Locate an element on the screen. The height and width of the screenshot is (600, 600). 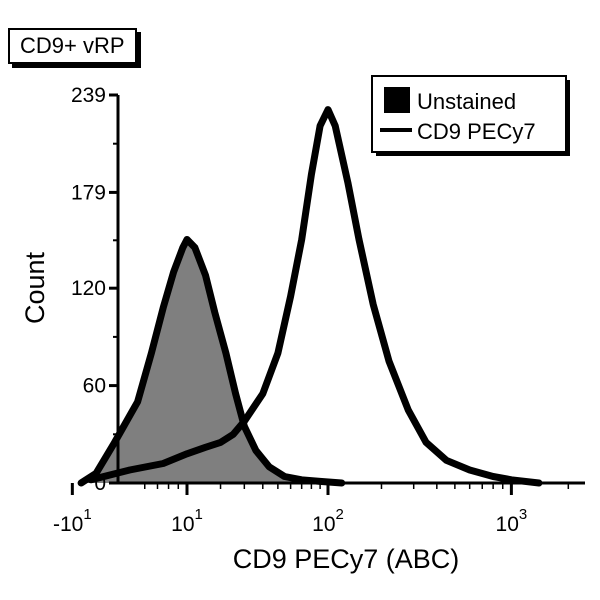
legend-label-unstained: Unstained is located at coordinates (466, 101).